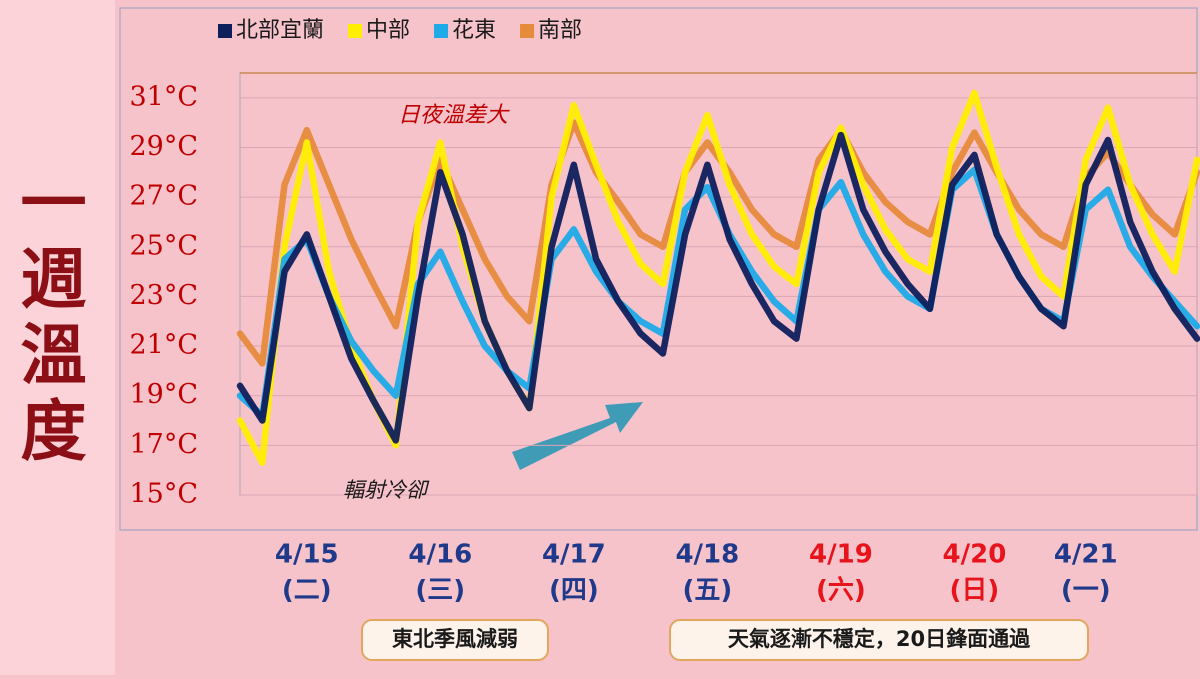 The width and height of the screenshot is (1200, 679). What do you see at coordinates (707, 555) in the screenshot?
I see `x-tick-label: 4/18` at bounding box center [707, 555].